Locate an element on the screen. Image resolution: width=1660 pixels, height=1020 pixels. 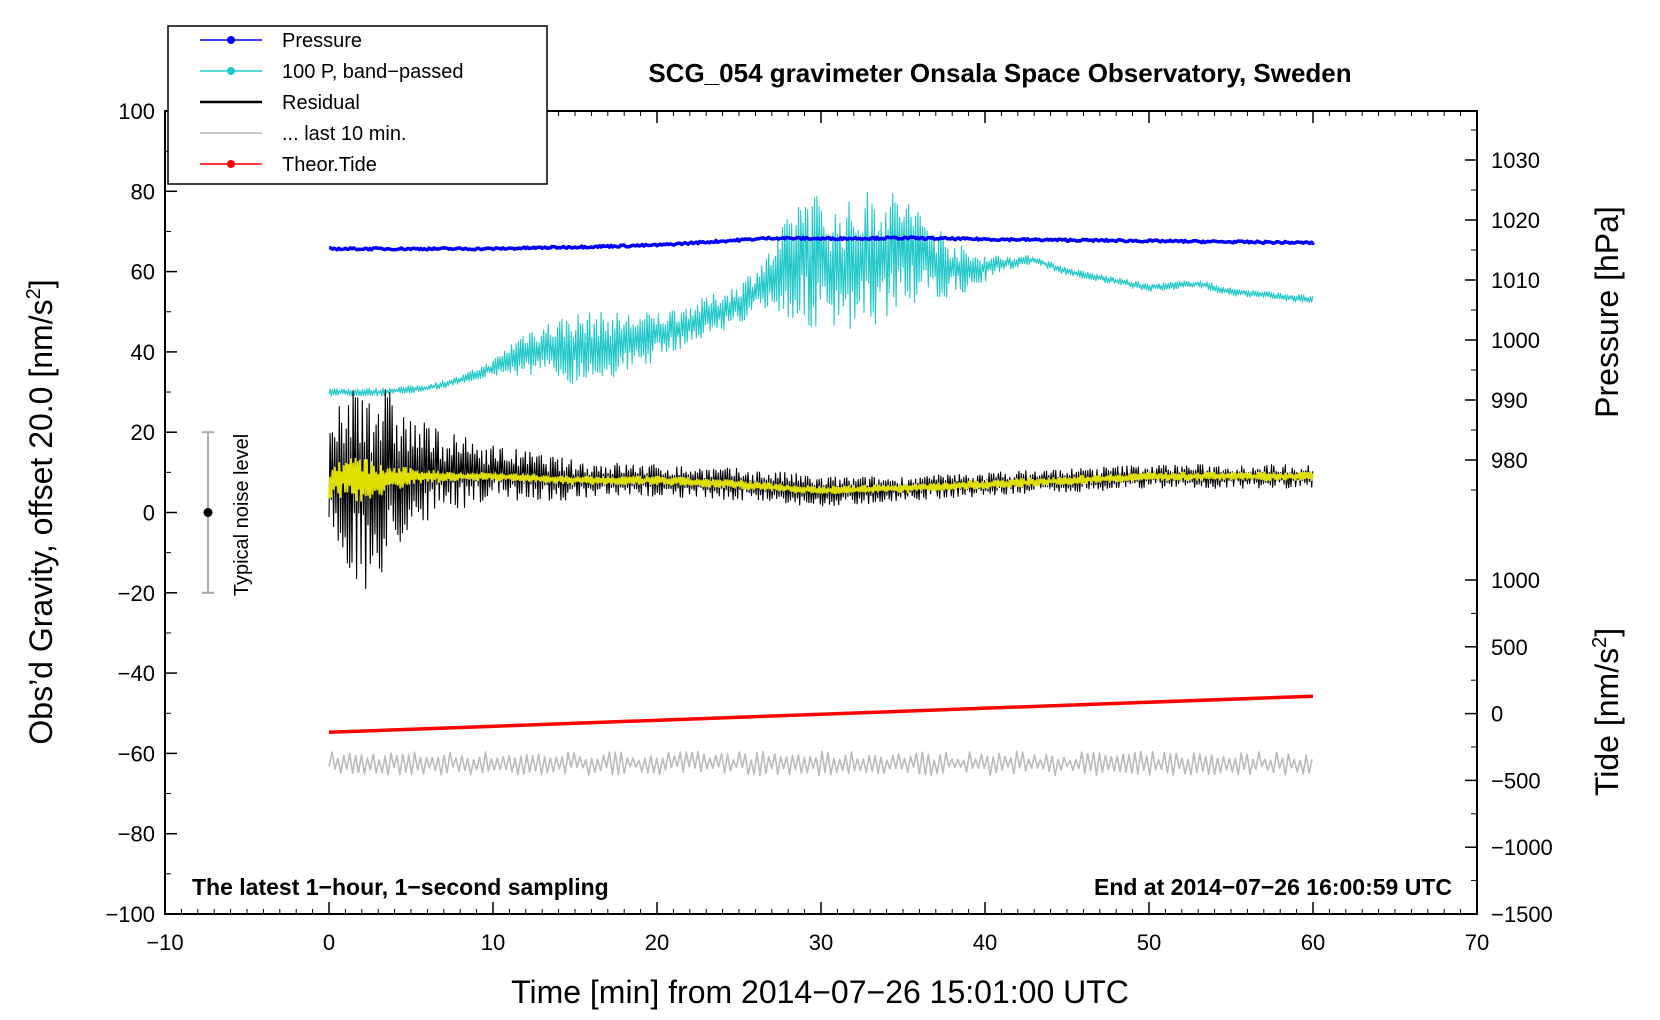
legend-label: ... last 10 min. is located at coordinates (344, 134).